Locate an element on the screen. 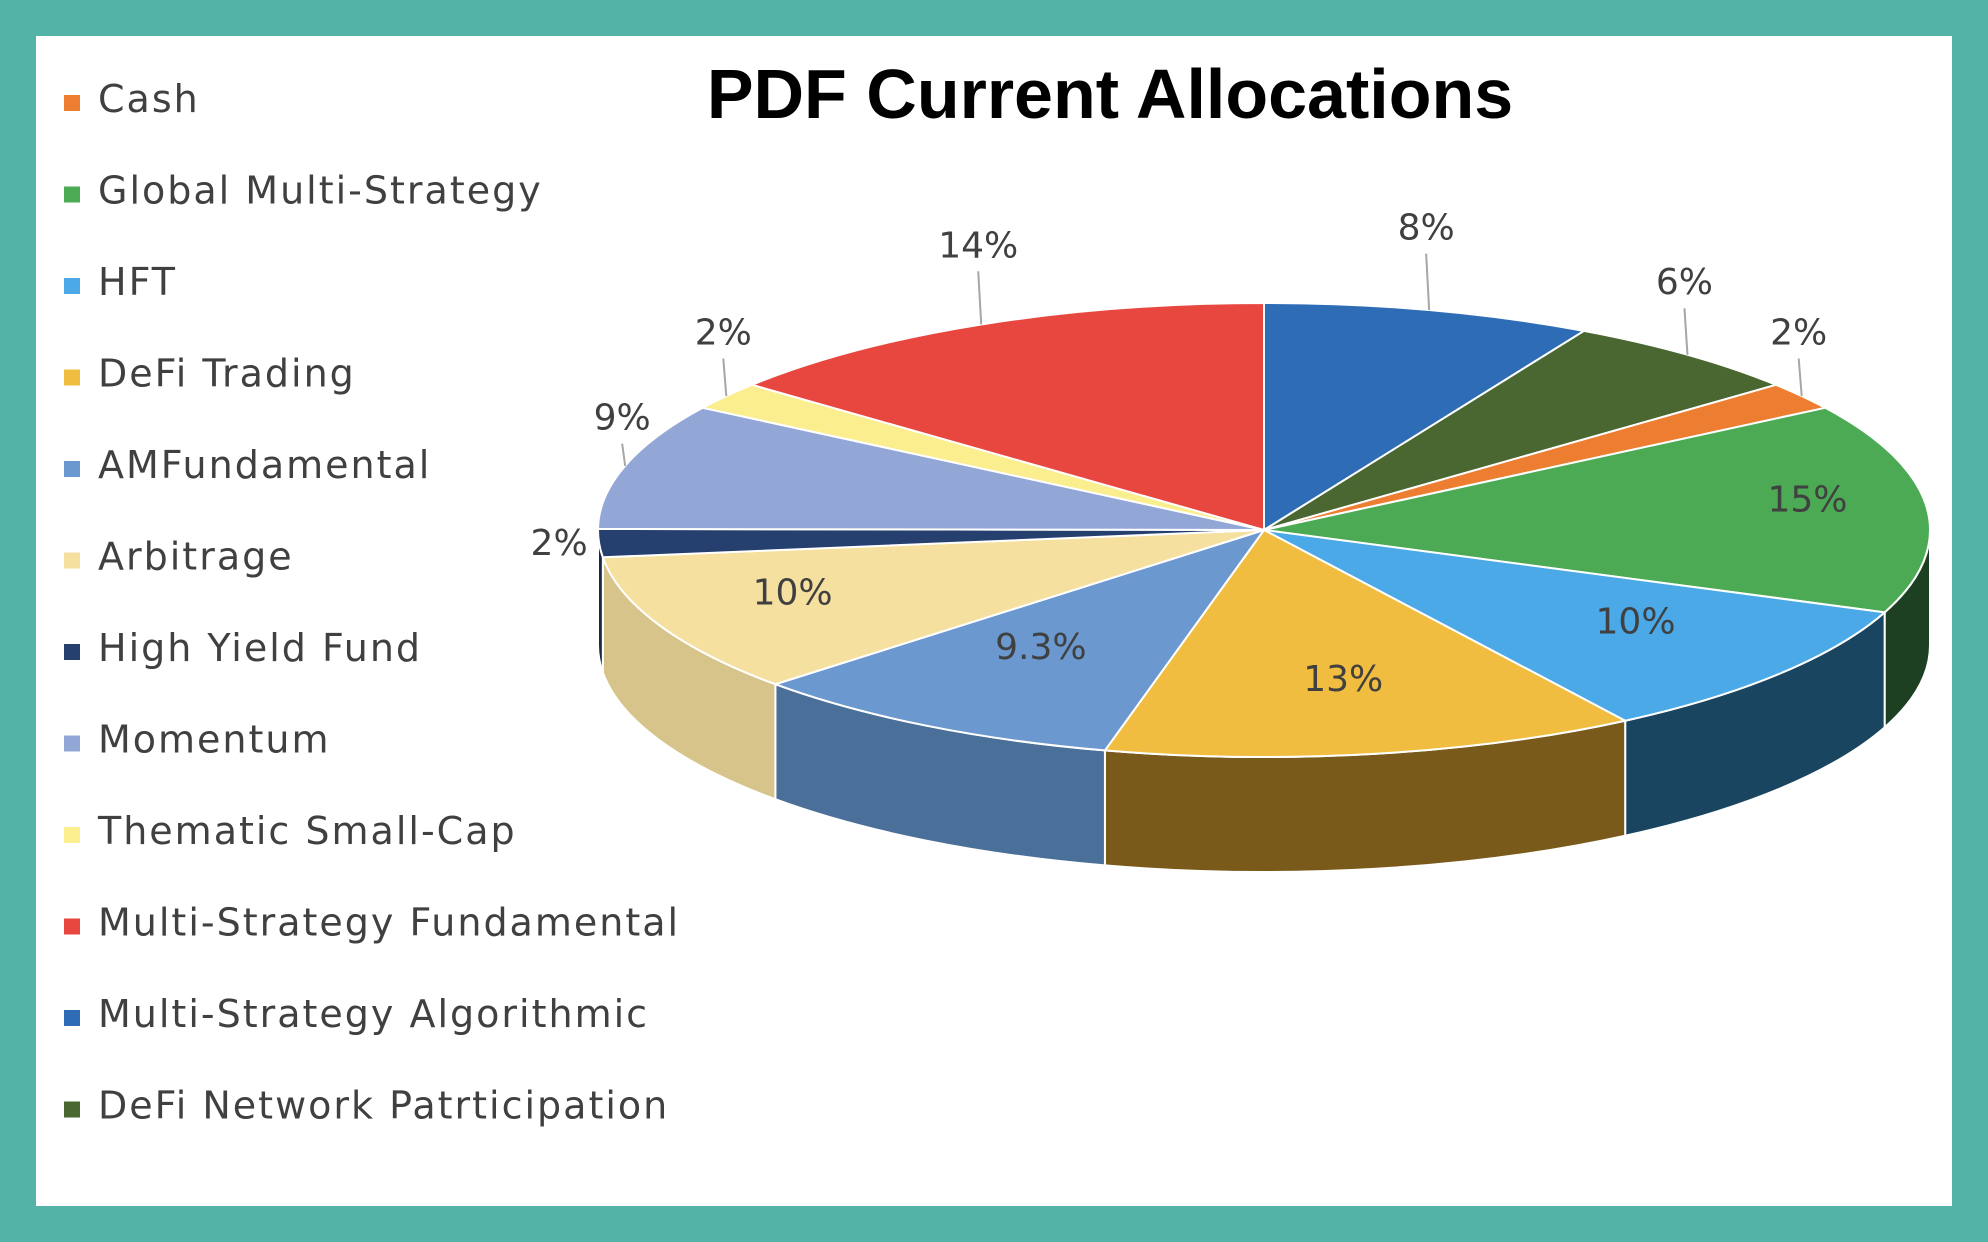 The width and height of the screenshot is (1988, 1242). pie-label-multi-strategy-algorithmic: 8% is located at coordinates (1426, 228).